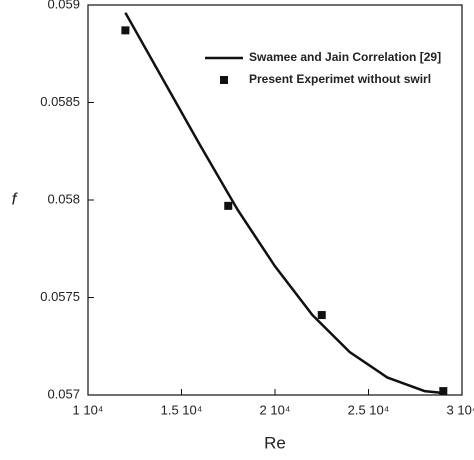 The width and height of the screenshot is (474, 460). Describe the element at coordinates (60, 101) in the screenshot. I see `y-tick-label: 0.0585` at that location.